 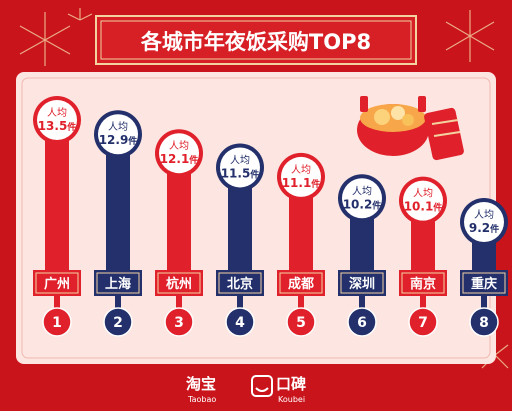 I want to click on x-tick-label: 成都, so click(x=301, y=284).